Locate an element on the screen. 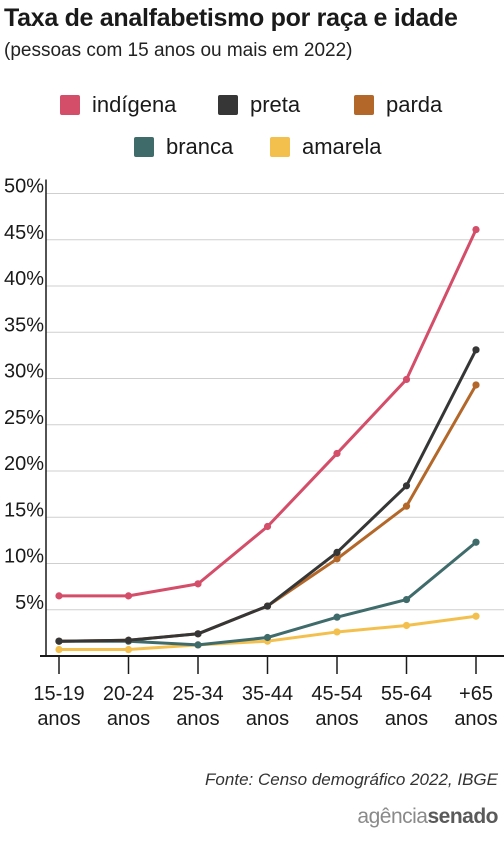 This screenshot has height=844, width=504. y-tick-label: 45% is located at coordinates (24, 233).